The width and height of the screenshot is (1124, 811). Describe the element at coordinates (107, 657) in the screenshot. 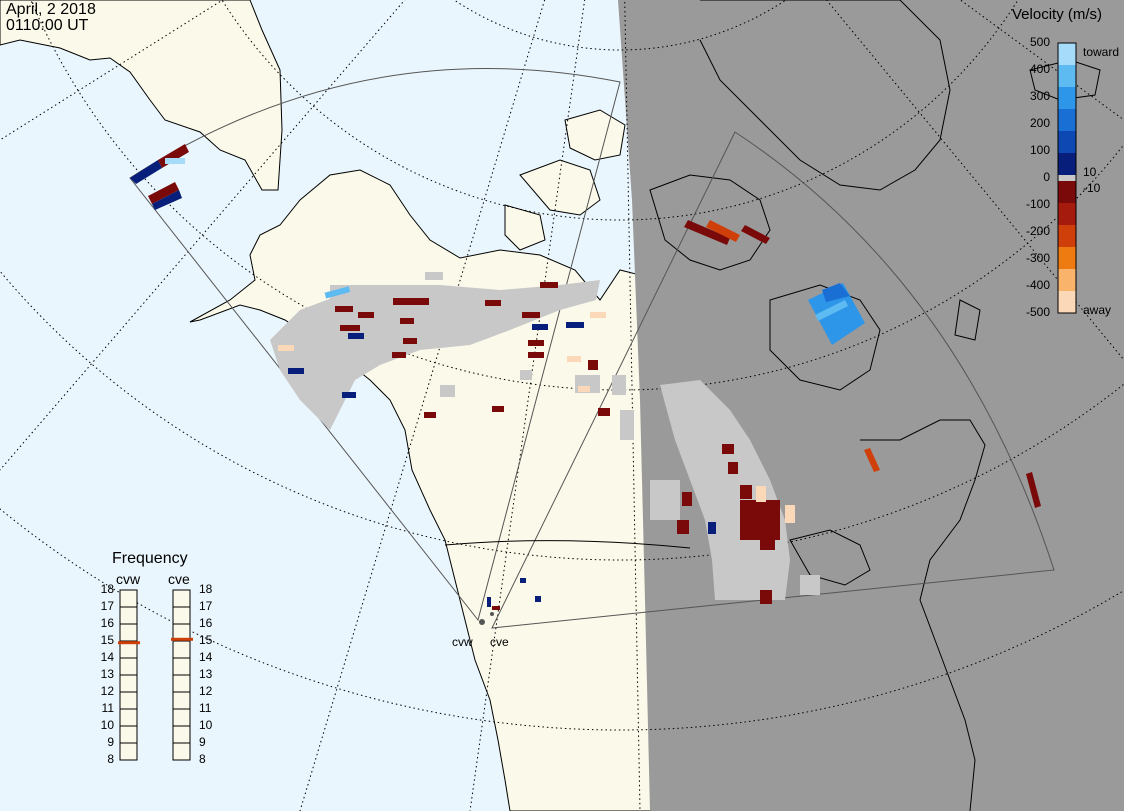

I see `frequency-tick-left: 14` at that location.